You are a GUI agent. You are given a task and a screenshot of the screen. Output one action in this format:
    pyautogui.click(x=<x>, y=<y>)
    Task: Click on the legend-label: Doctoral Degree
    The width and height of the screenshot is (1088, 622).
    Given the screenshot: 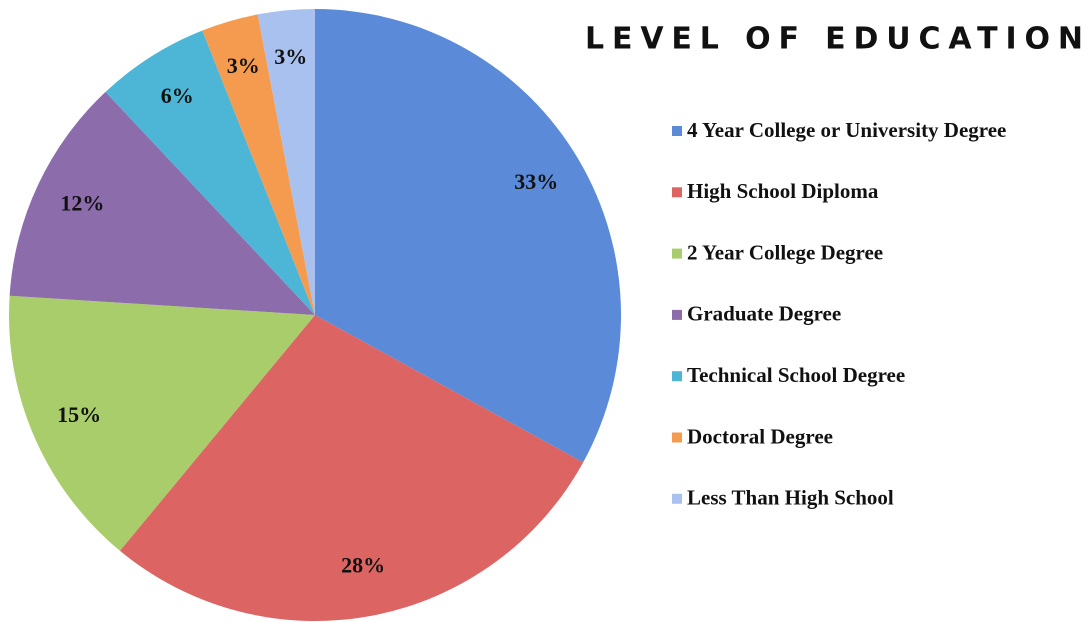 What is the action you would take?
    pyautogui.click(x=760, y=436)
    